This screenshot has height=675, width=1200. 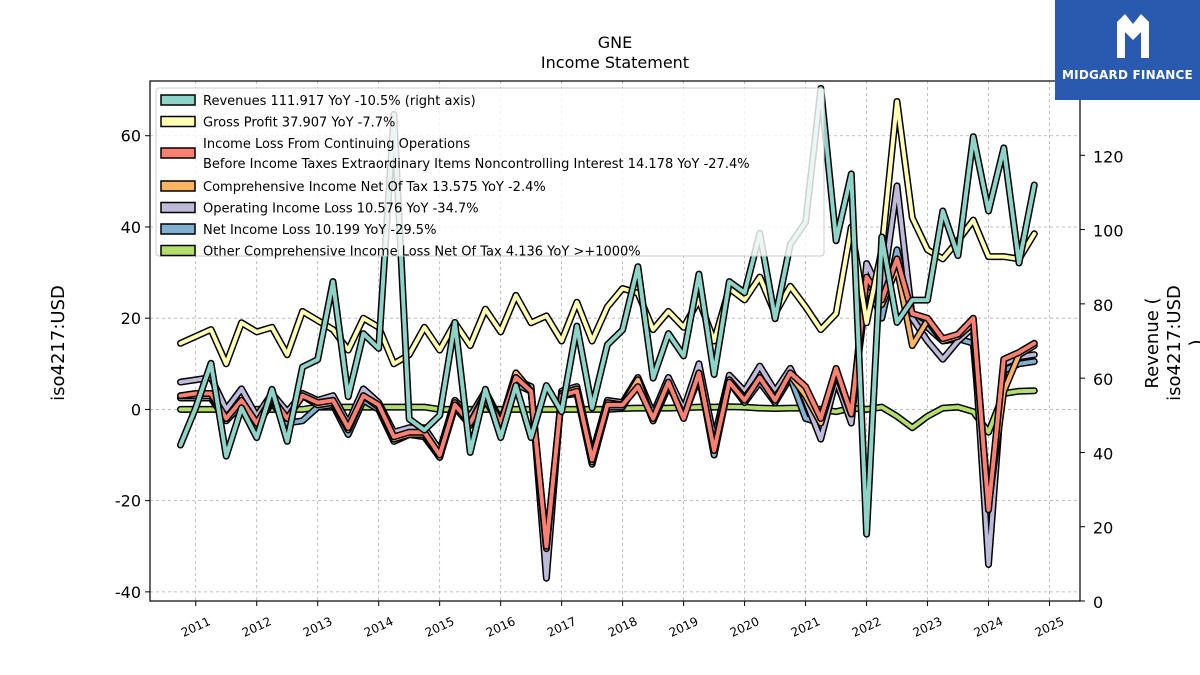 What do you see at coordinates (196, 627) in the screenshot?
I see `x-tick-label: 2011` at bounding box center [196, 627].